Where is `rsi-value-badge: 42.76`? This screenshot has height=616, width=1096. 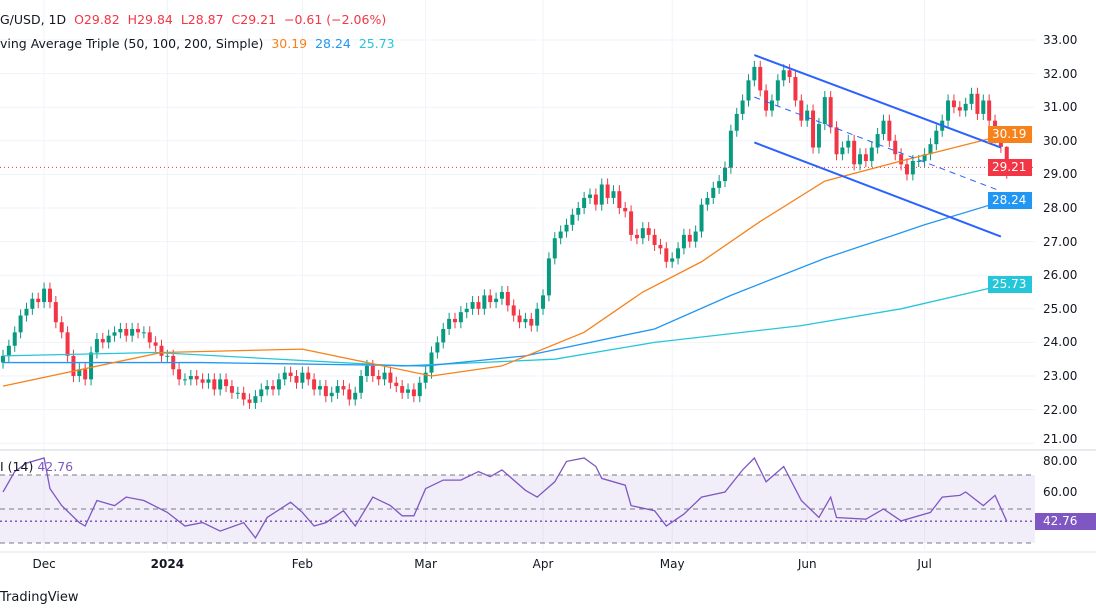 rsi-value-badge: 42.76 is located at coordinates (1065, 522).